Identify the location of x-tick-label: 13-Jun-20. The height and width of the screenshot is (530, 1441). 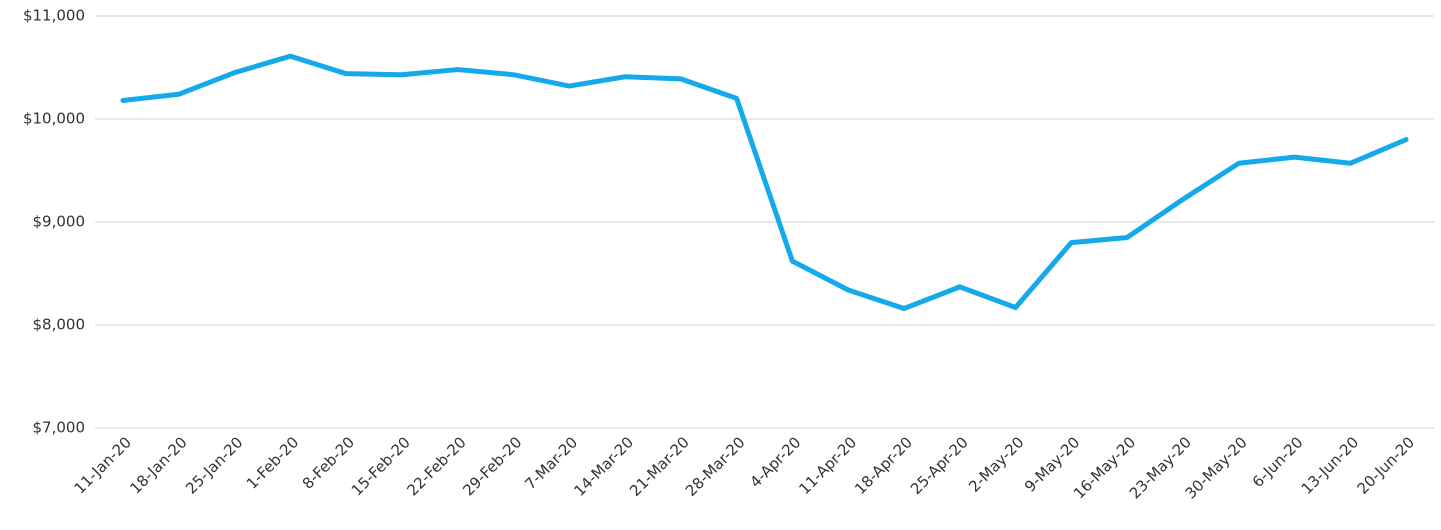
(1330, 465).